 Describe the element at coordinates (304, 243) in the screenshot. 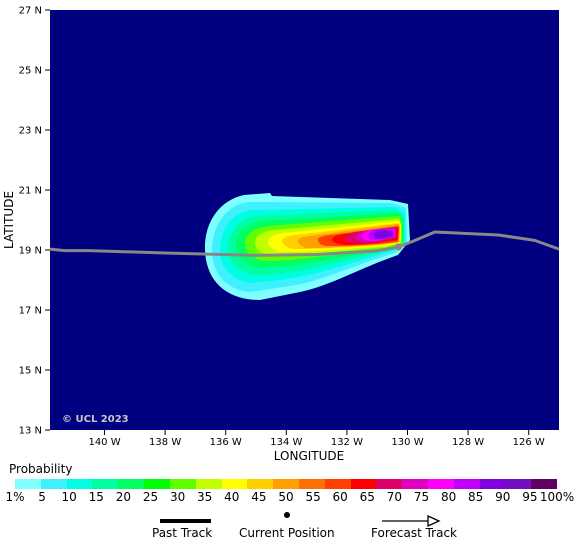

I see `storm-track` at that location.